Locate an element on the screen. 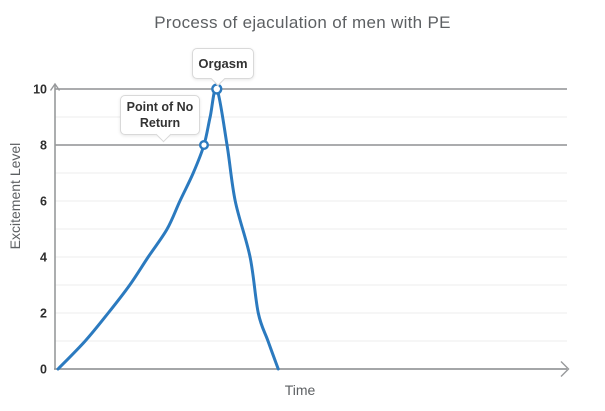 This screenshot has height=411, width=605. y-tick-label: 6 is located at coordinates (43, 202).